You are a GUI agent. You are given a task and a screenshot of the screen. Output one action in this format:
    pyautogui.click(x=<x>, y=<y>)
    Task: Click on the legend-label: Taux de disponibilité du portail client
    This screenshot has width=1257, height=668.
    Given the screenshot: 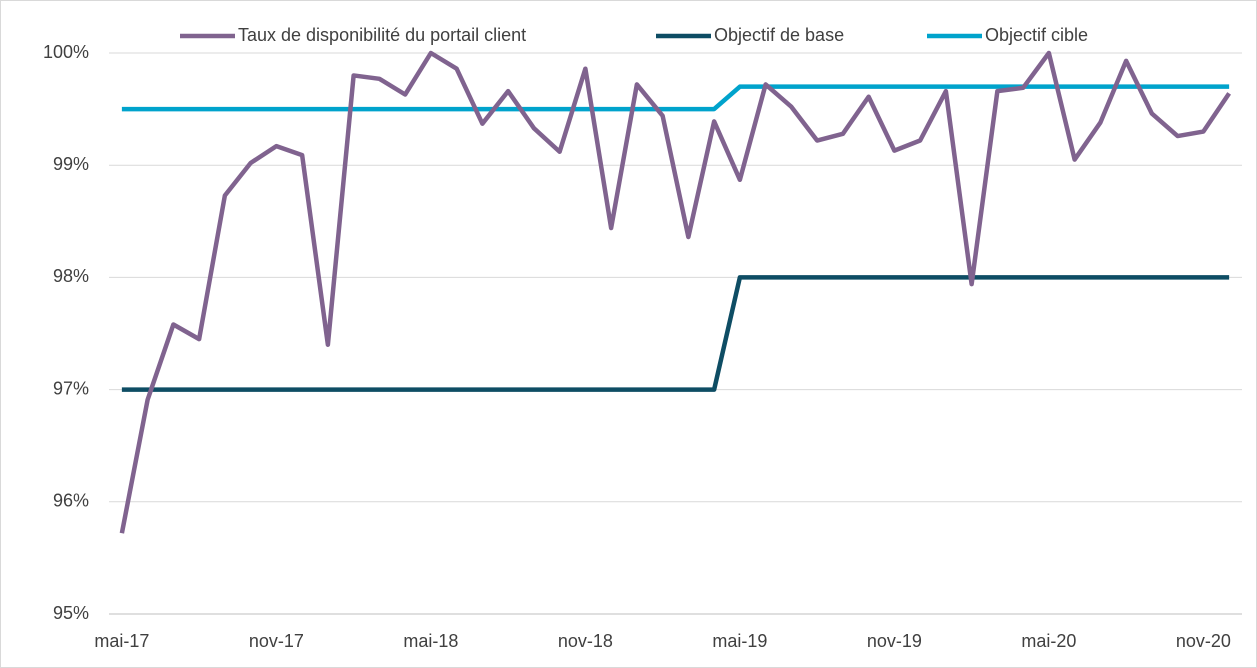 What is the action you would take?
    pyautogui.click(x=382, y=35)
    